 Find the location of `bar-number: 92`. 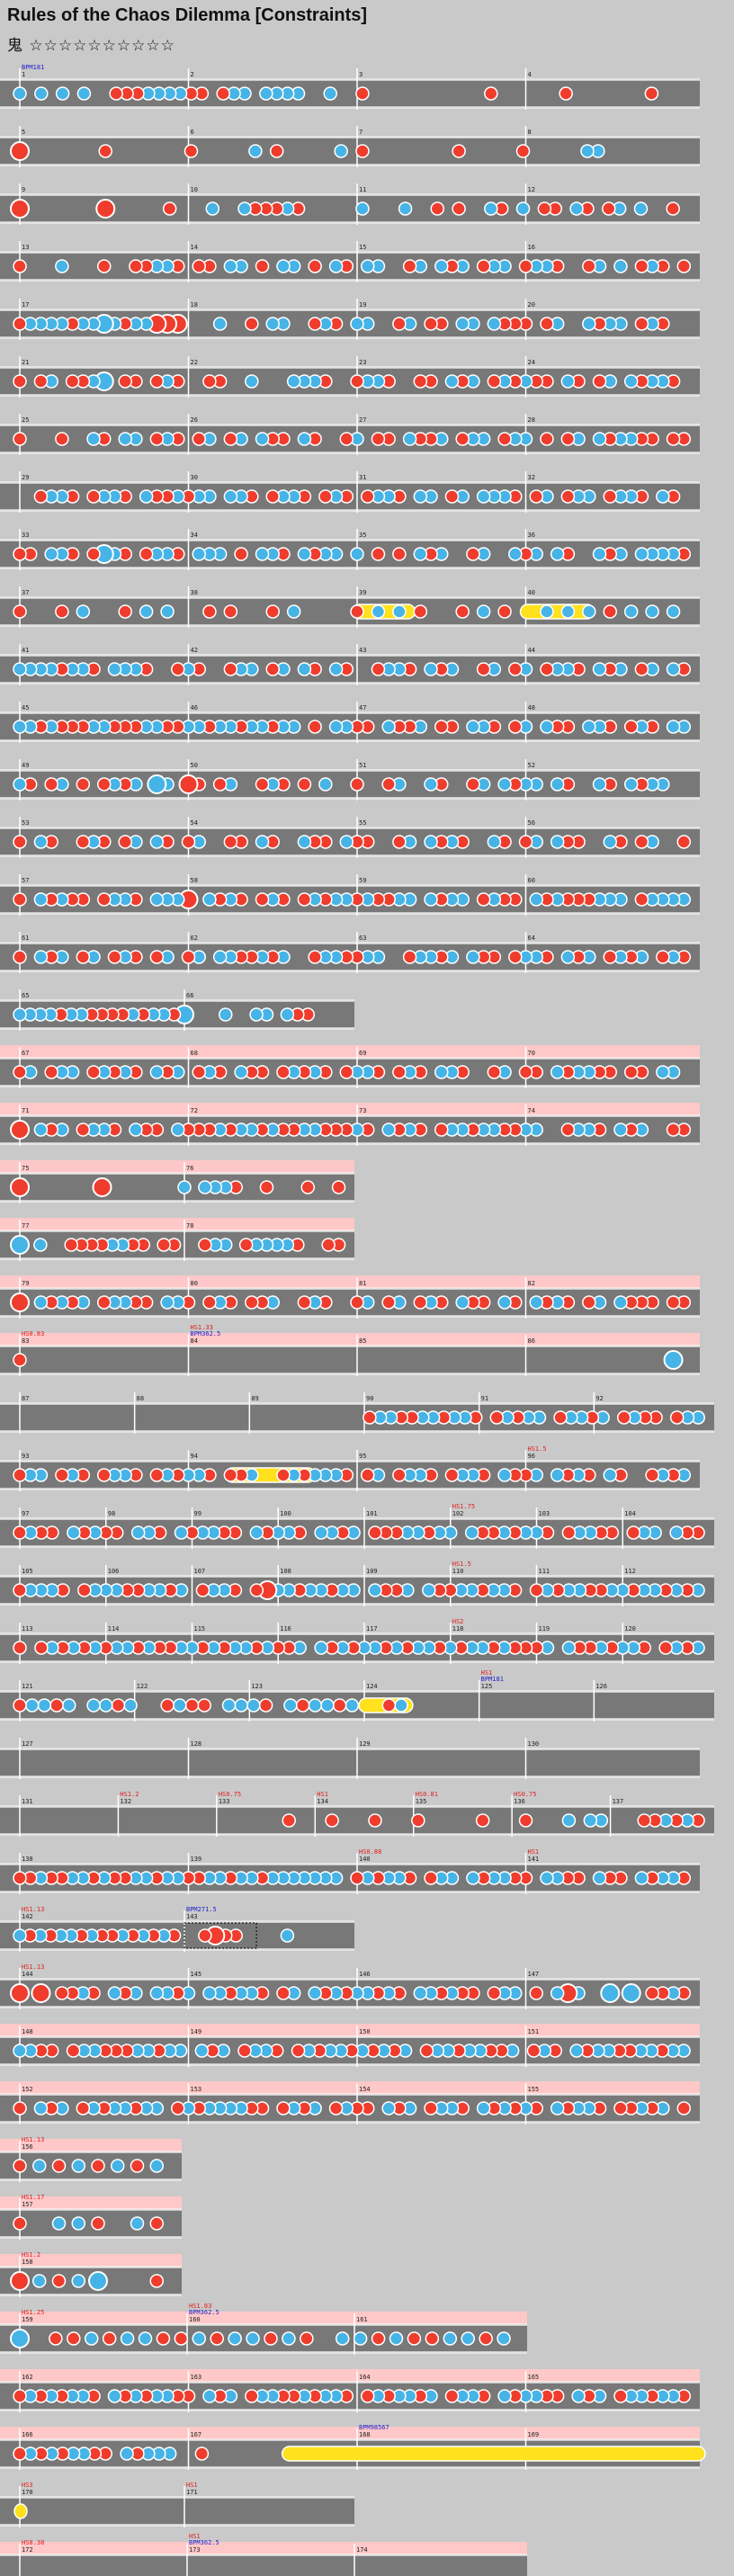

bar-number: 92 is located at coordinates (599, 1398).